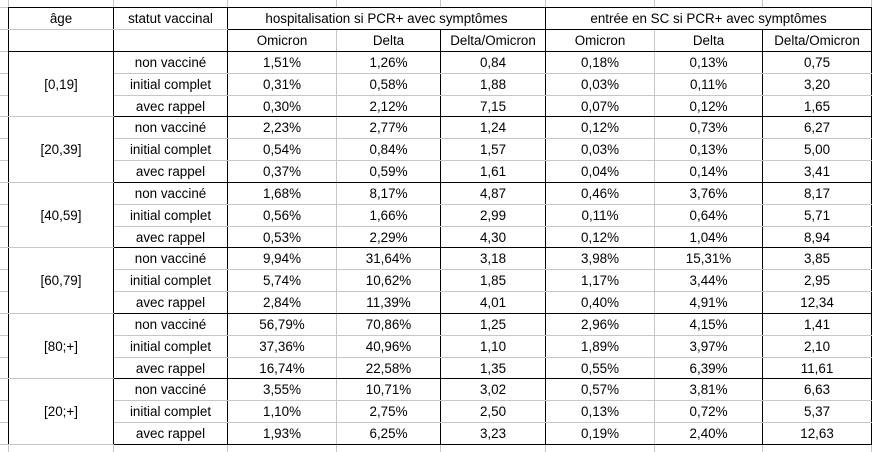 Image resolution: width=875 pixels, height=452 pixels. Describe the element at coordinates (61, 18) in the screenshot. I see `age-column-header: âge` at that location.